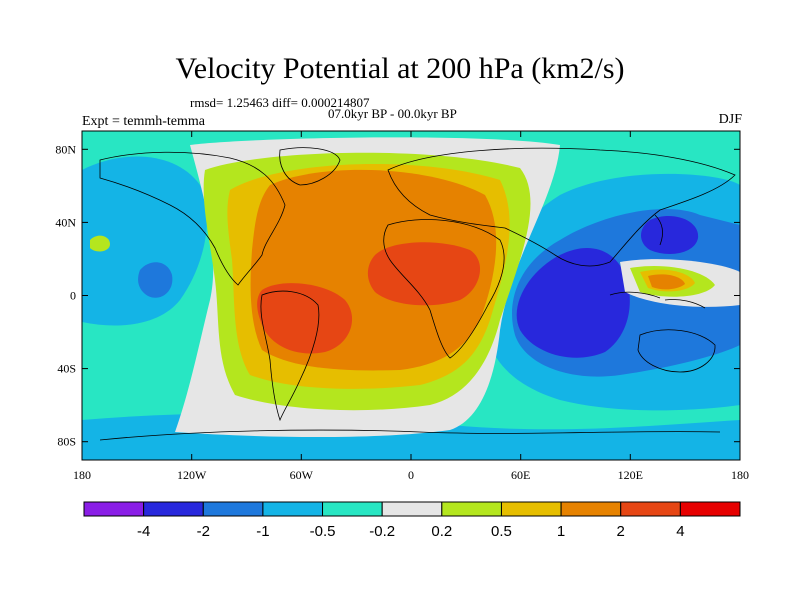 Image resolution: width=800 pixels, height=600 pixels. I want to click on colorbar-label-0: -4, so click(143, 531).